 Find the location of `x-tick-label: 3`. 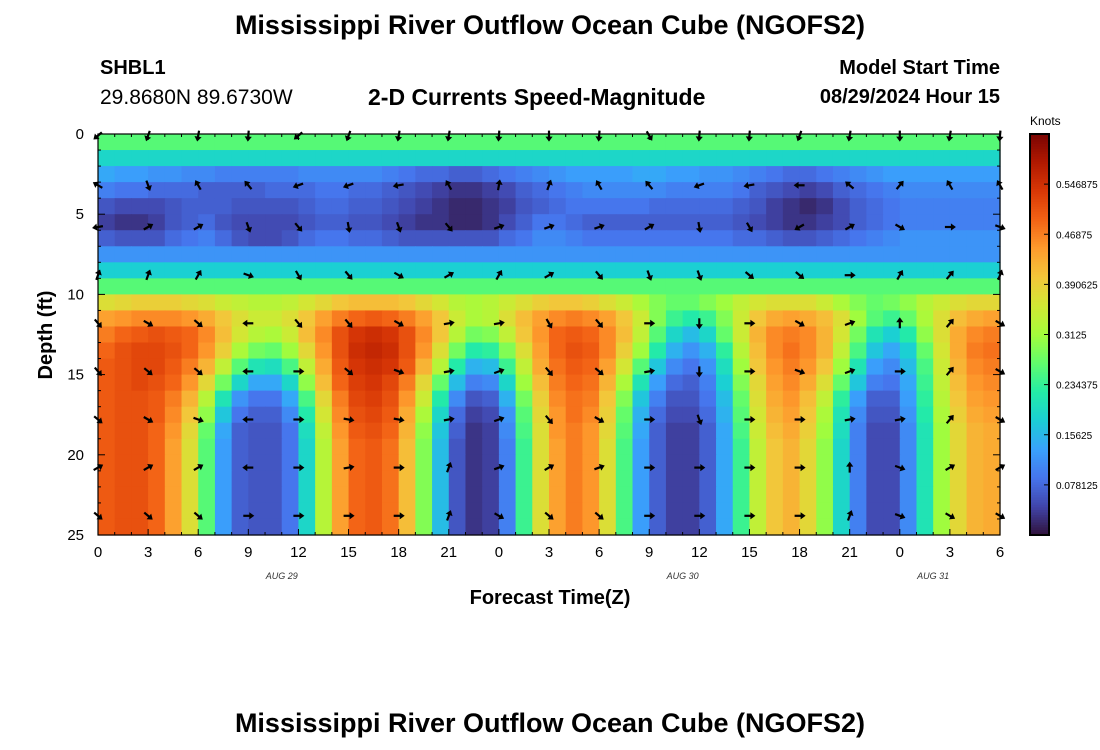

x-tick-label: 3 is located at coordinates (148, 552).